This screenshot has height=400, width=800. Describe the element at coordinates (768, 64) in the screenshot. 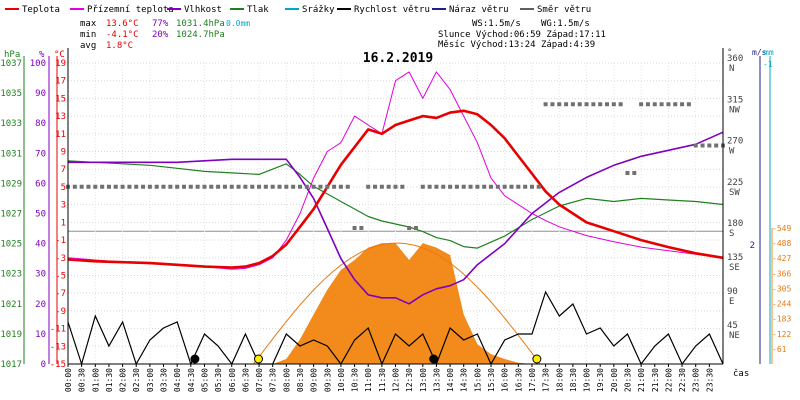

I see `rain-tick-label: -1` at that location.